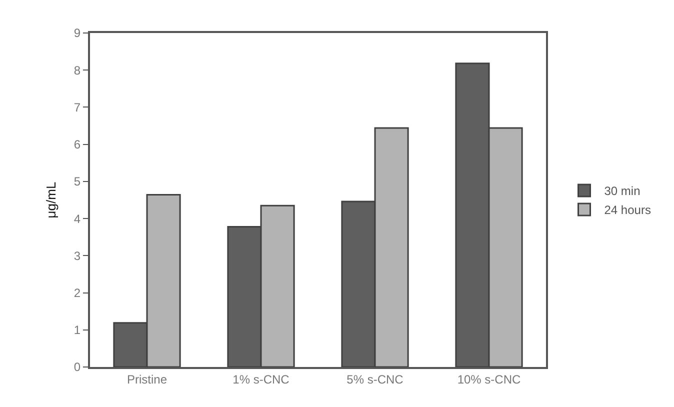 Image resolution: width=674 pixels, height=407 pixels. Describe the element at coordinates (261, 379) in the screenshot. I see `x-tick-label: 1% s-CNC` at that location.